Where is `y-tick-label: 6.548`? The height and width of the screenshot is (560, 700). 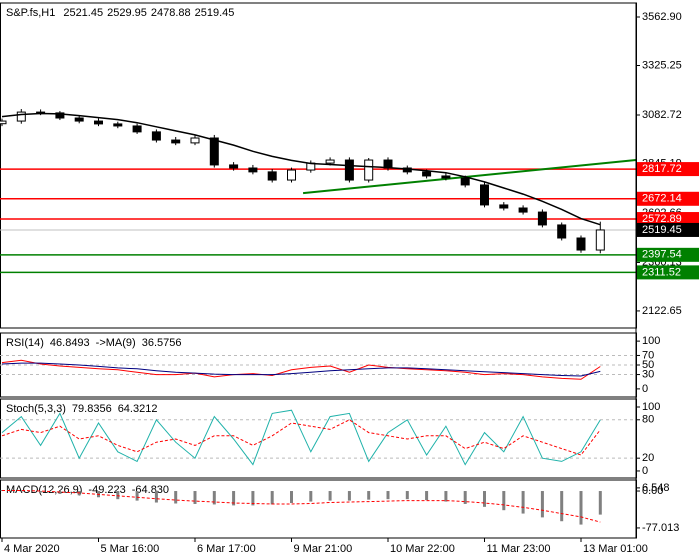
y-tick-label: 6.548 is located at coordinates (656, 488).